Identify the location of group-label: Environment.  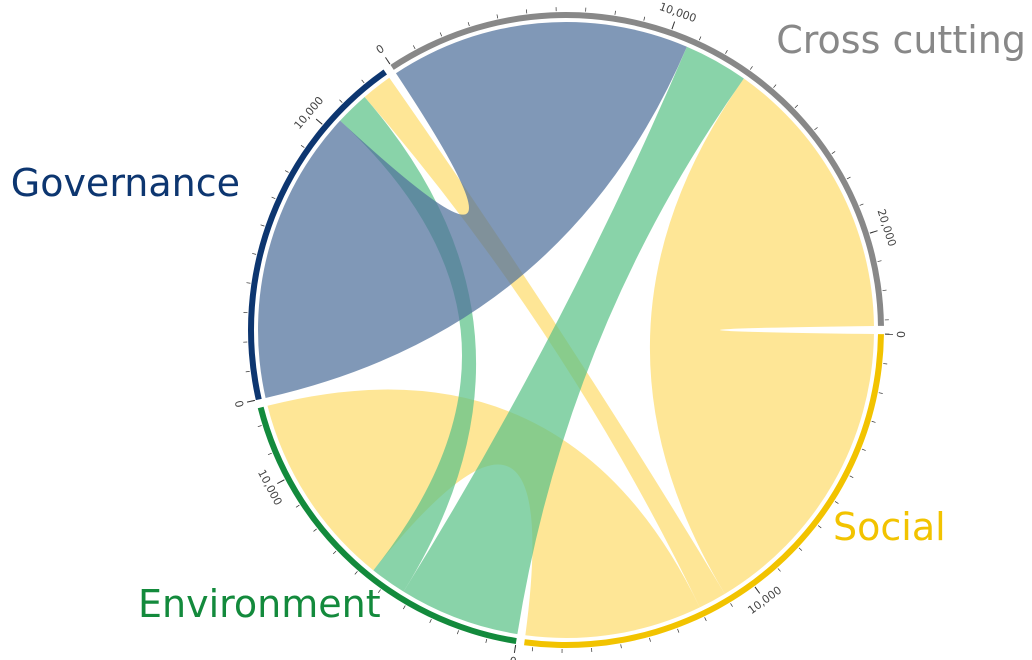
(259, 604).